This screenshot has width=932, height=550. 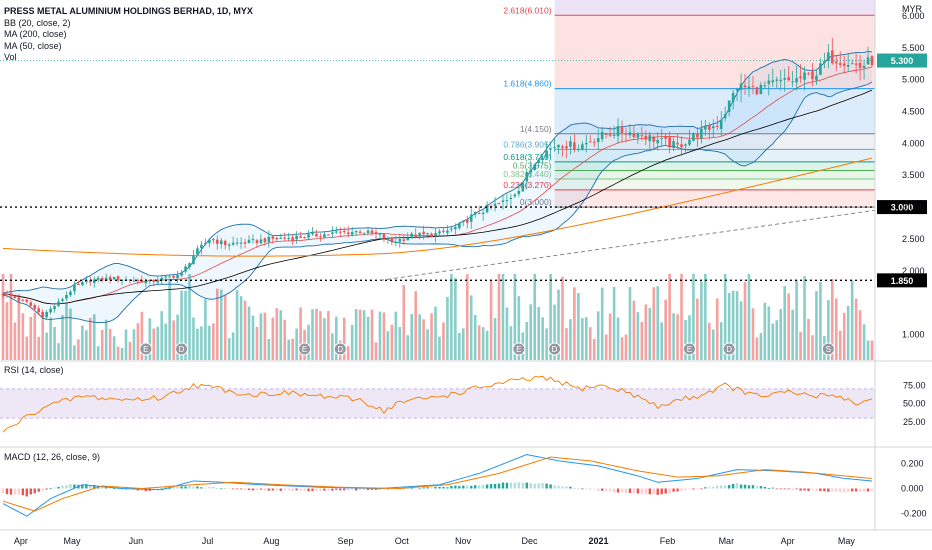 What do you see at coordinates (914, 404) in the screenshot?
I see `rsi-tick-label: 50.00` at bounding box center [914, 404].